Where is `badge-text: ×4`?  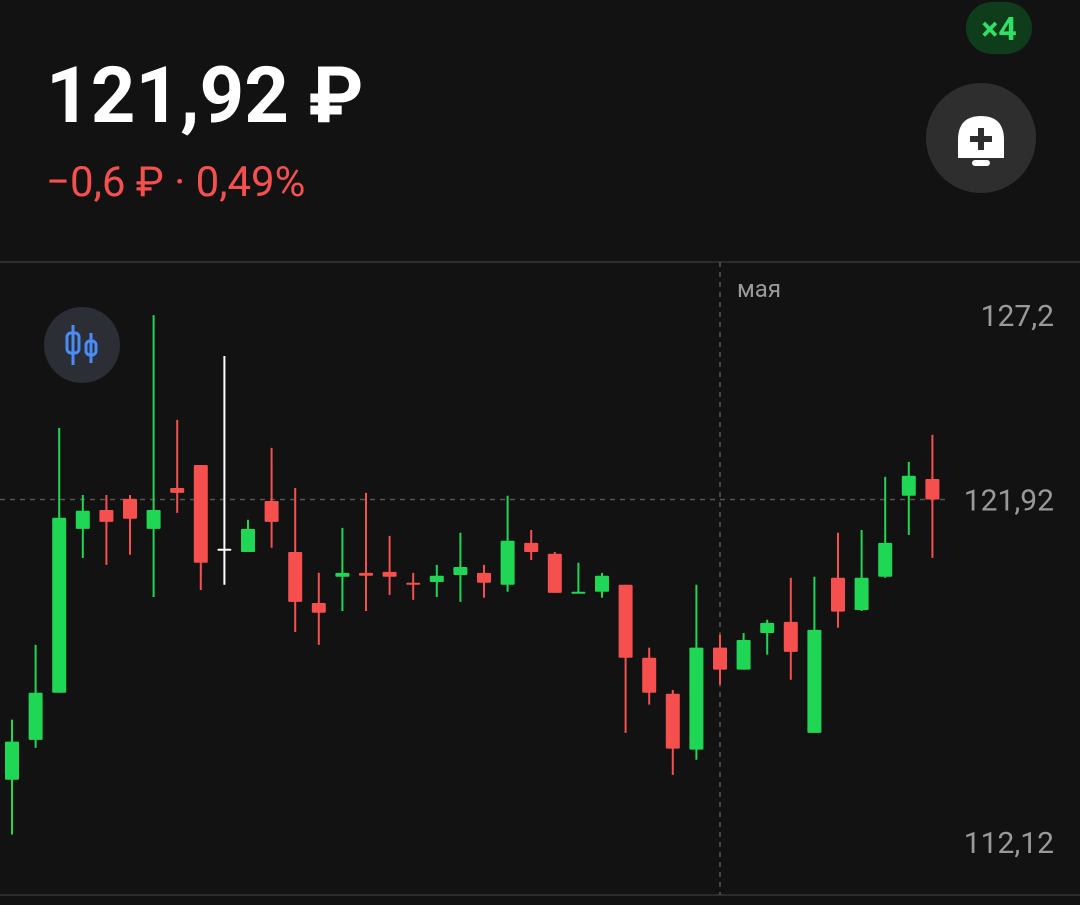
badge-text: ×4 is located at coordinates (998, 29).